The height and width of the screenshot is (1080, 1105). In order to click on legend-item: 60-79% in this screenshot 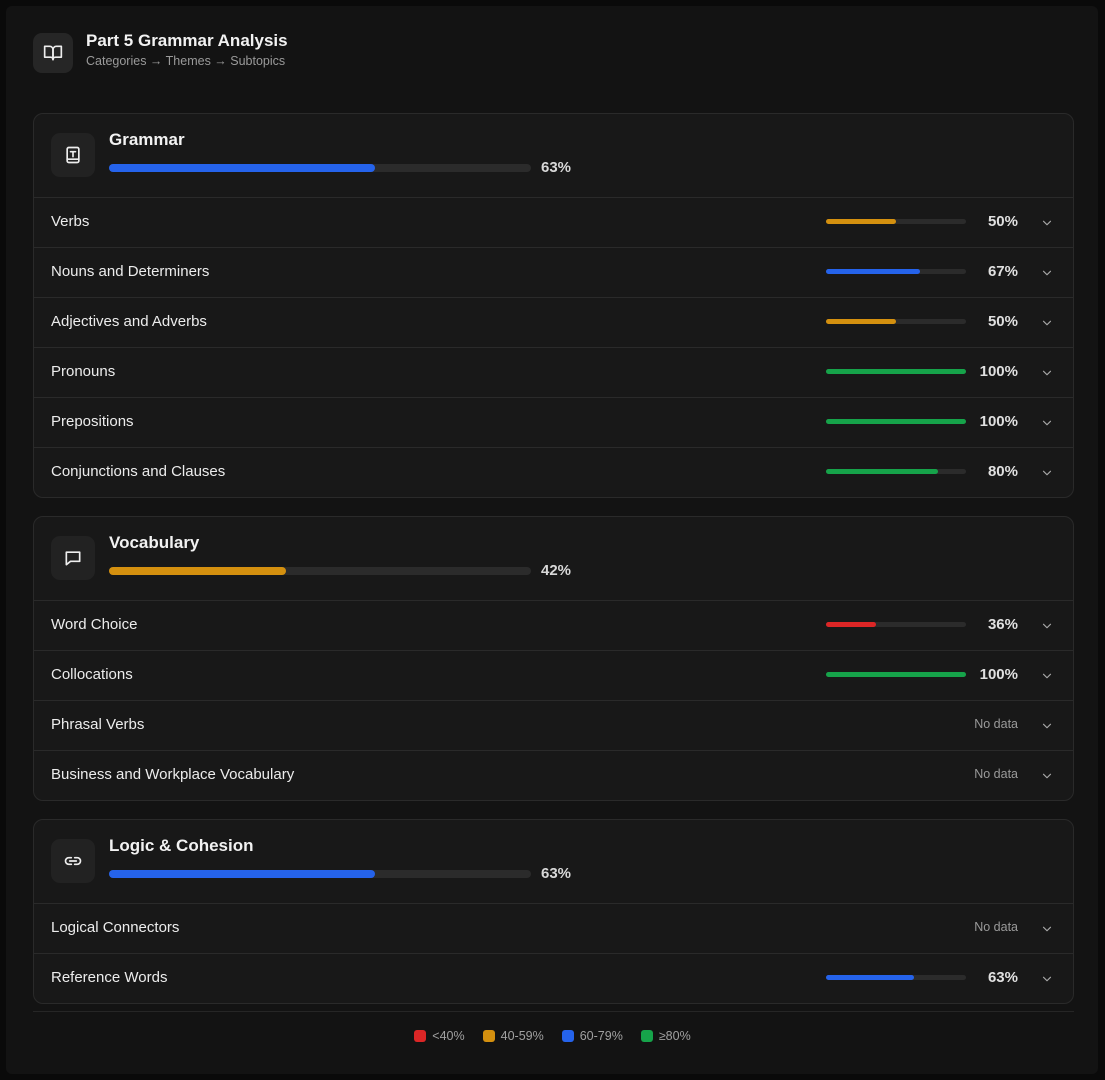, I will do `click(592, 1036)`.